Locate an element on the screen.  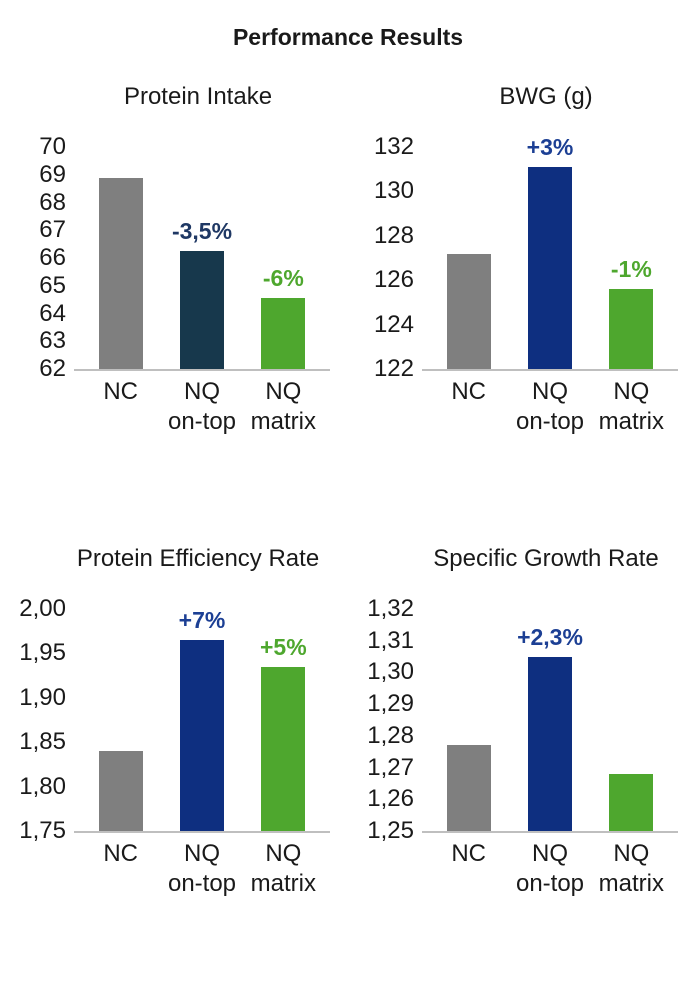
y-tick-label: 2,00 is located at coordinates (42, 608).